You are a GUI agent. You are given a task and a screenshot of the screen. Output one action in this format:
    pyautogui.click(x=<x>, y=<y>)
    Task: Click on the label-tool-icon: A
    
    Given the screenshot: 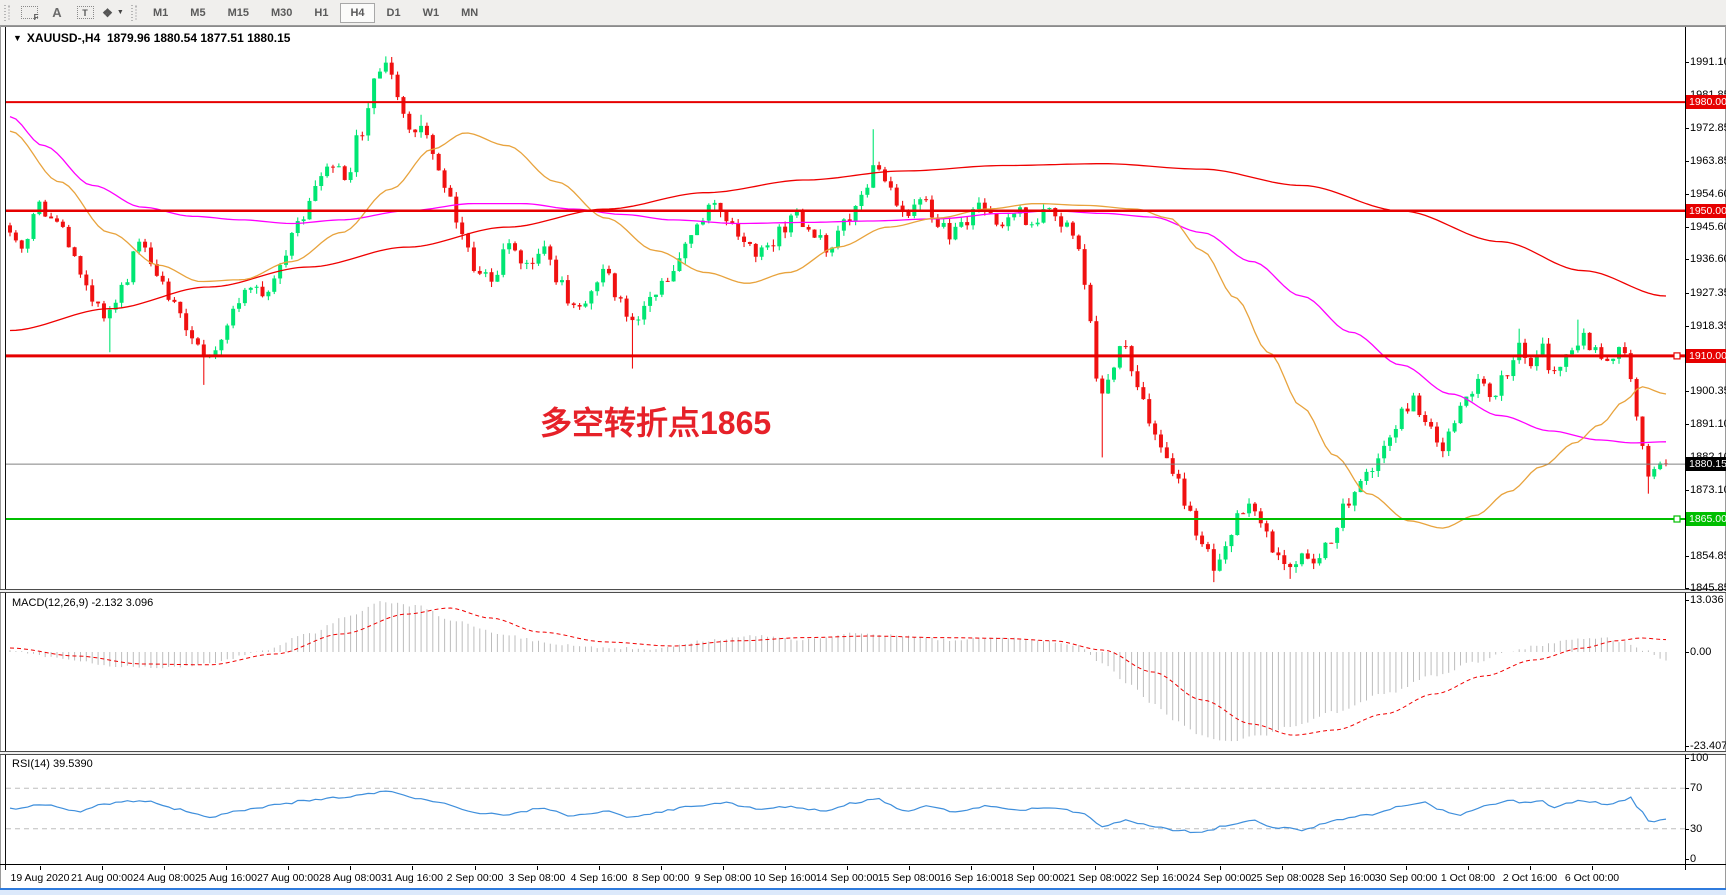 What is the action you would take?
    pyautogui.click(x=57, y=13)
    